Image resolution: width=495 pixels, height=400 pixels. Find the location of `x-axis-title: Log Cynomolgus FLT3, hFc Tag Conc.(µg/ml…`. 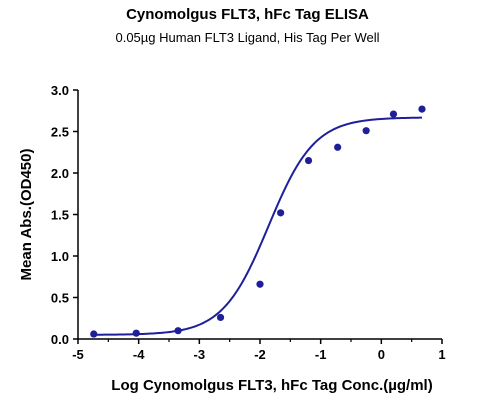

x-axis-title: Log Cynomolgus FLT3, hFc Tag Conc.(µg/ml… is located at coordinates (271, 385).